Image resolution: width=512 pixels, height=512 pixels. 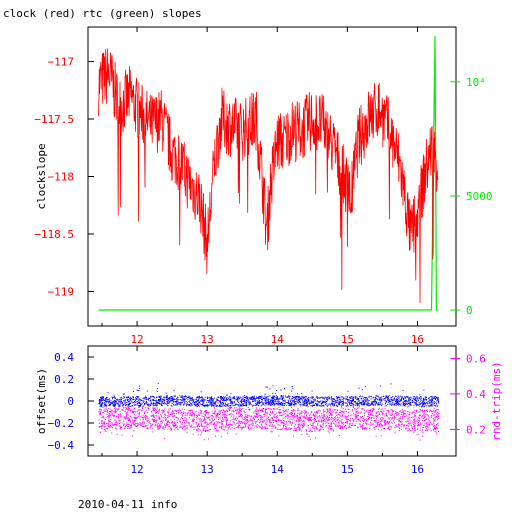 What do you see at coordinates (278, 469) in the screenshot?
I see `x-tick-label: 14` at bounding box center [278, 469].